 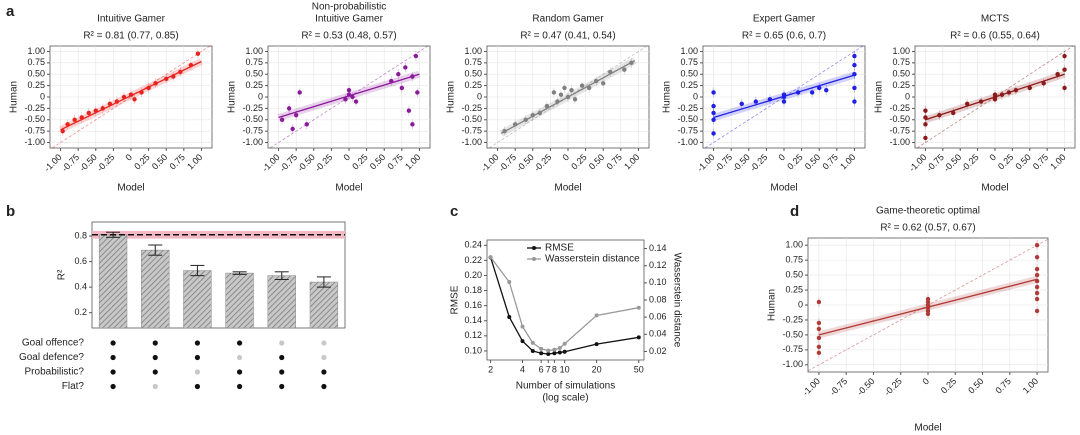 What do you see at coordinates (141, 161) in the screenshot?
I see `x-tick-label: 0.25` at bounding box center [141, 161].